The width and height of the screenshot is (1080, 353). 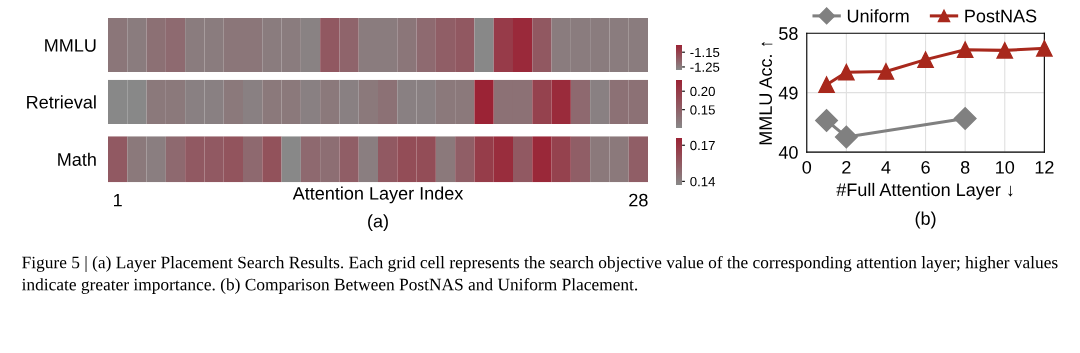 What do you see at coordinates (378, 195) in the screenshot?
I see `x-axis-title: Attention Layer Index` at bounding box center [378, 195].